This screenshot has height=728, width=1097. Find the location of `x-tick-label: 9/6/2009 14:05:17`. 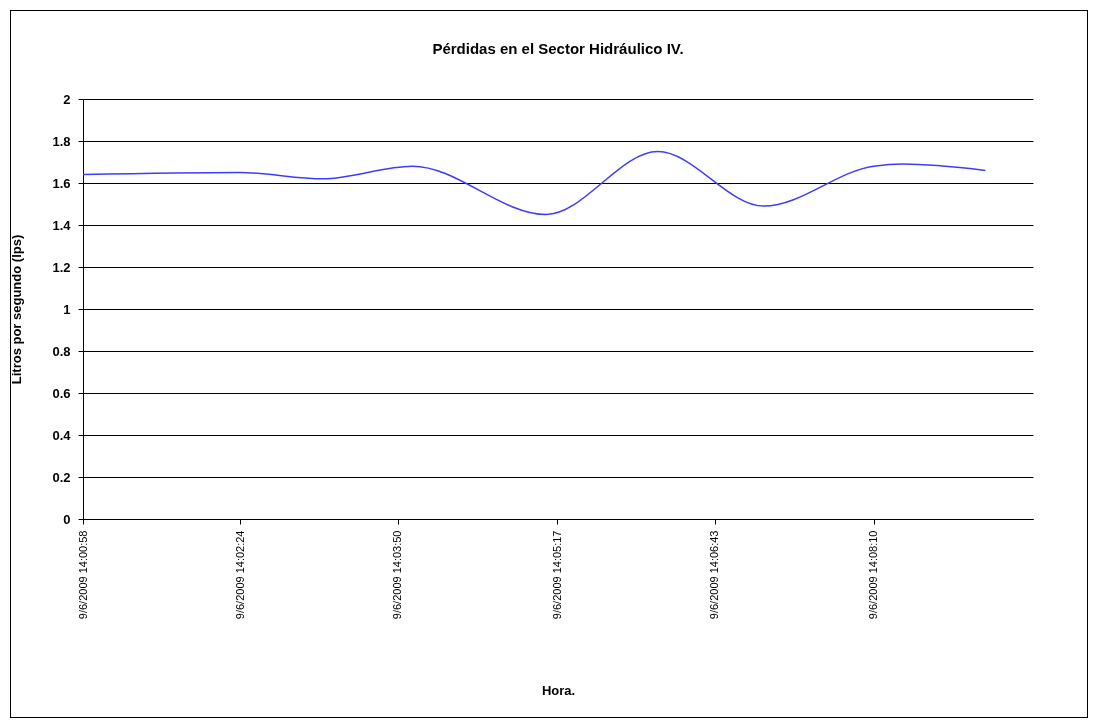

x-tick-label: 9/6/2009 14:05:17 is located at coordinates (556, 575).